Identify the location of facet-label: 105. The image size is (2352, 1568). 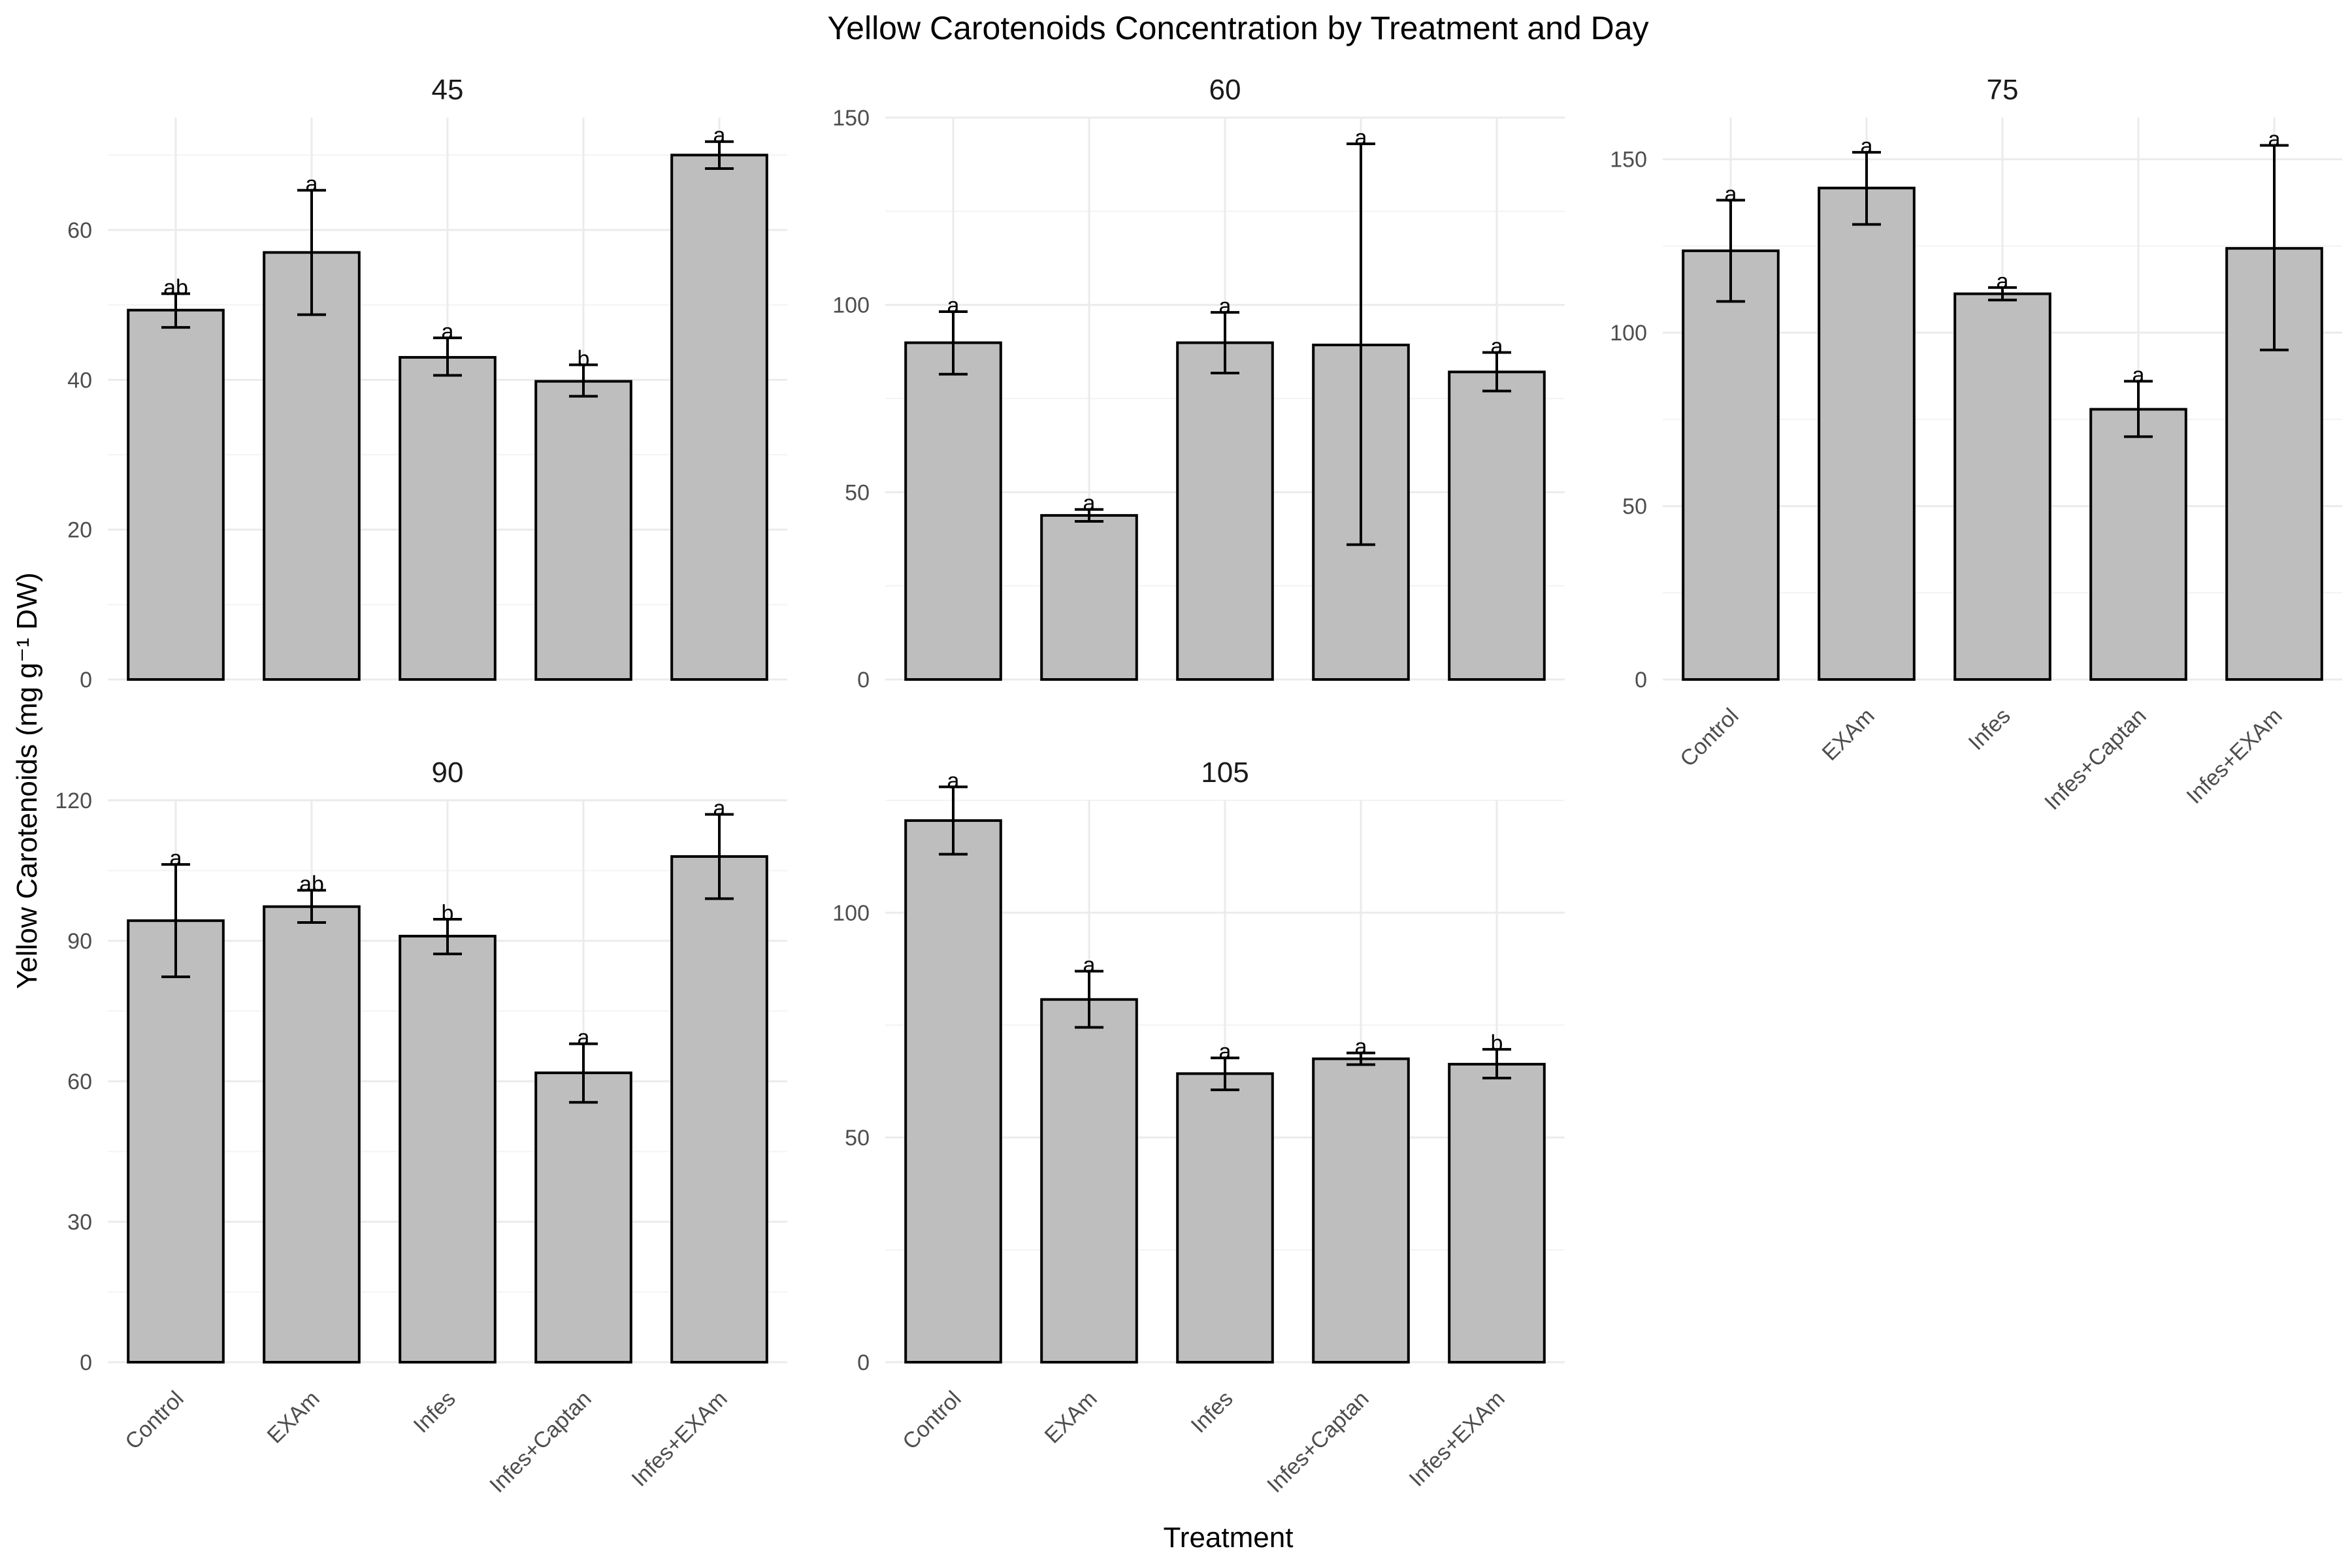
(1225, 773).